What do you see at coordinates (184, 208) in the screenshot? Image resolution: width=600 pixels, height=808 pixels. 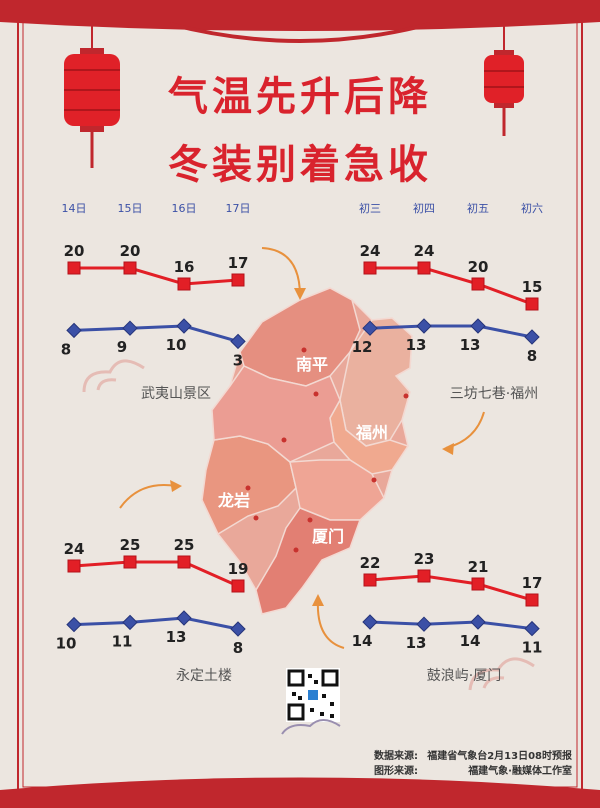 I see `x-tick-label: 16日` at bounding box center [184, 208].